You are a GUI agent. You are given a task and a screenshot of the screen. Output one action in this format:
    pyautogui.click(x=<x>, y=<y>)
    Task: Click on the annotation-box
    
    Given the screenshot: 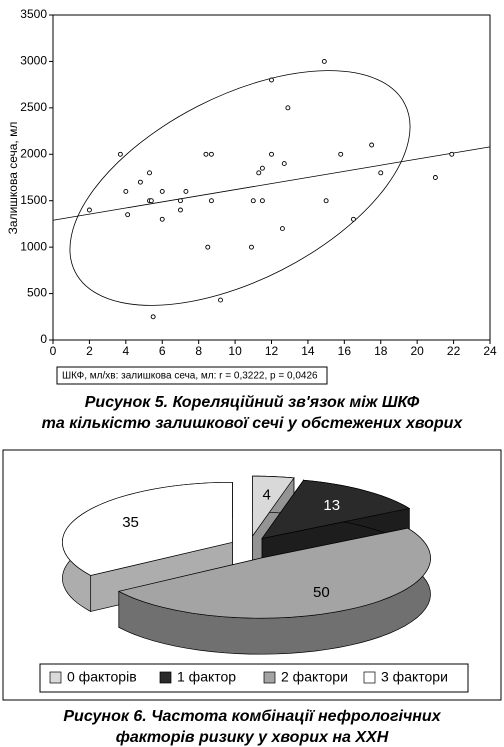 What is the action you would take?
    pyautogui.click(x=192, y=375)
    